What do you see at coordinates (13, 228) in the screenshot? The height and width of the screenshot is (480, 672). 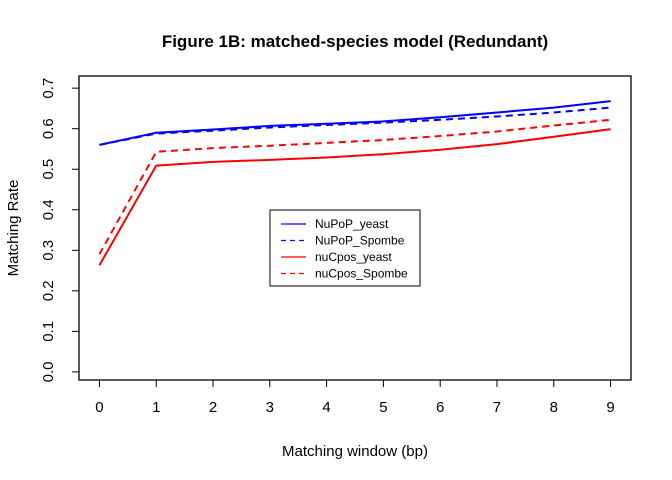 I see `y-axis-label: Matching Rate` at bounding box center [13, 228].